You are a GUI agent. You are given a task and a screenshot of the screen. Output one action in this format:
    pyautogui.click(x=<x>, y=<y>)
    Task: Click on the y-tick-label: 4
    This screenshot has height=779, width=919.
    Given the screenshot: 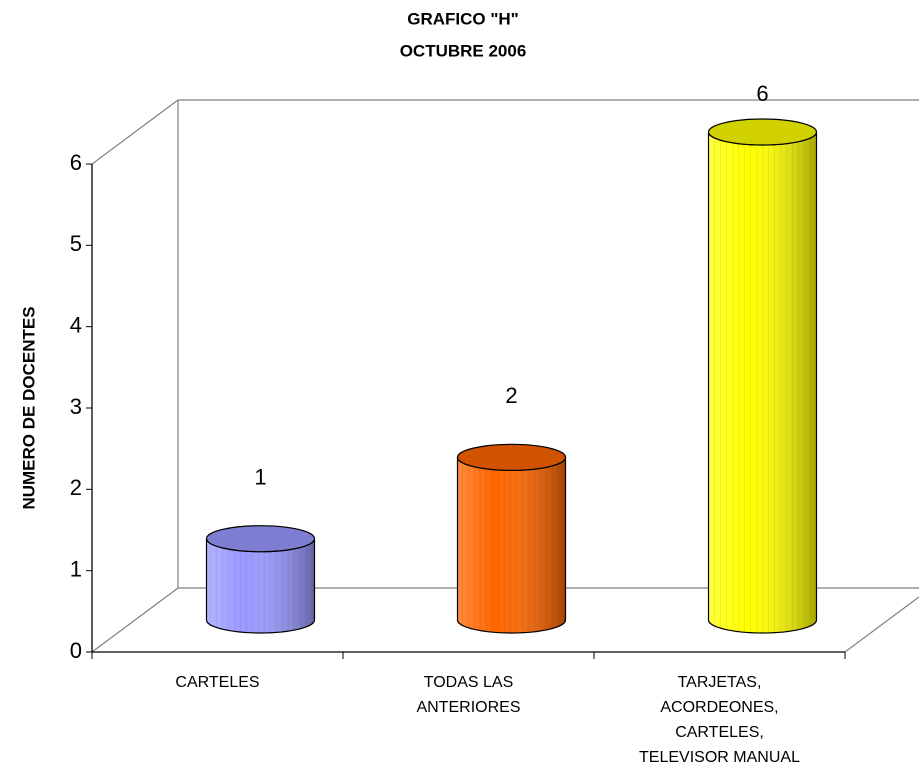 What is the action you would take?
    pyautogui.click(x=76, y=324)
    